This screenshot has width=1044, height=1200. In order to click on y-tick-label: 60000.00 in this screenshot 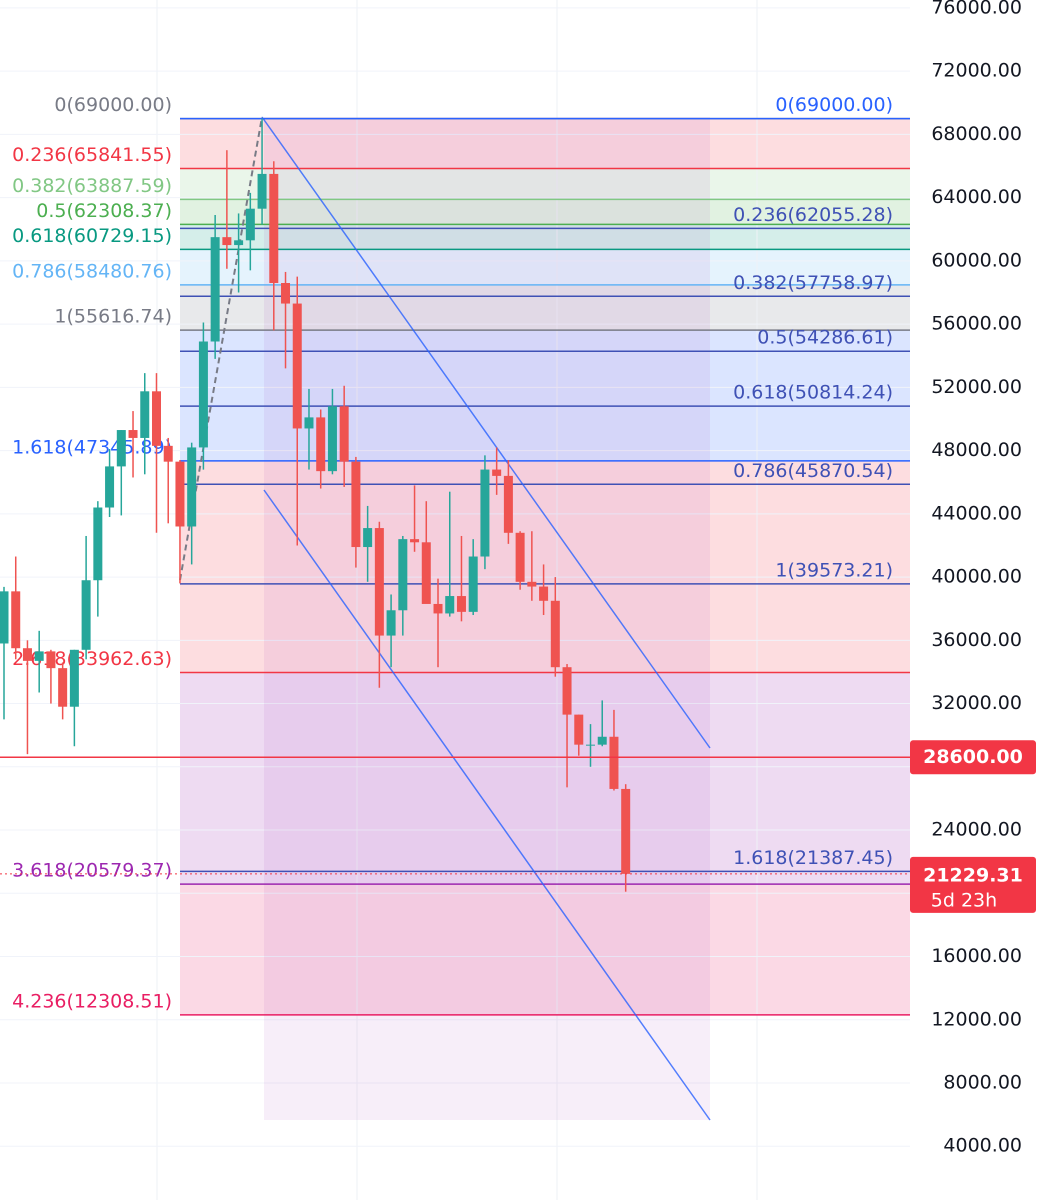, I will do `click(976, 260)`.